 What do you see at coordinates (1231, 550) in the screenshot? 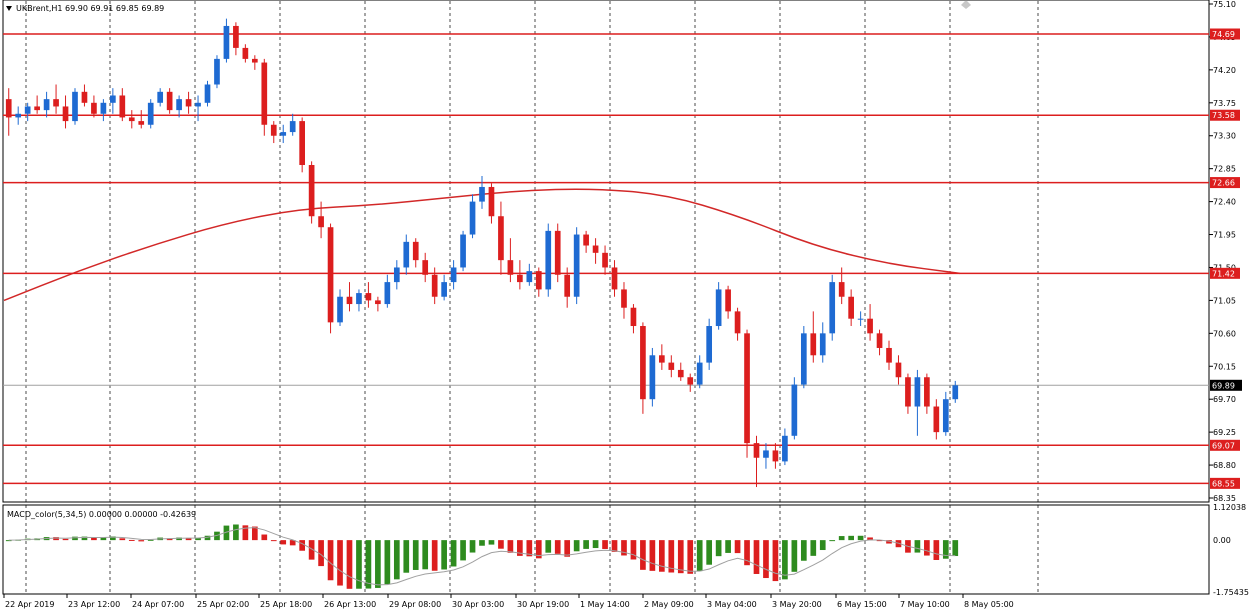
I see `macd-axis: 1.12038 0.00 -1.75435` at bounding box center [1231, 550].